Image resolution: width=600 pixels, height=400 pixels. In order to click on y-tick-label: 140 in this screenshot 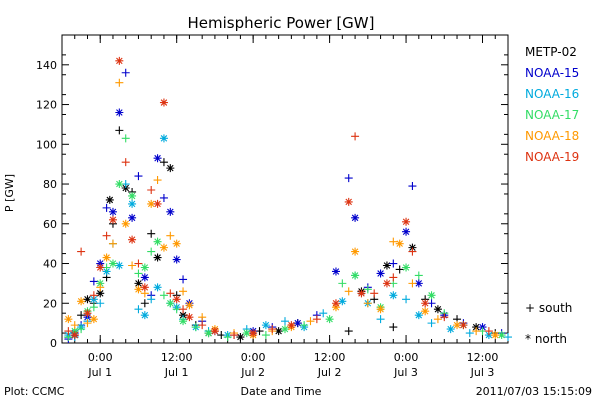, I will do `click(46, 65)`.